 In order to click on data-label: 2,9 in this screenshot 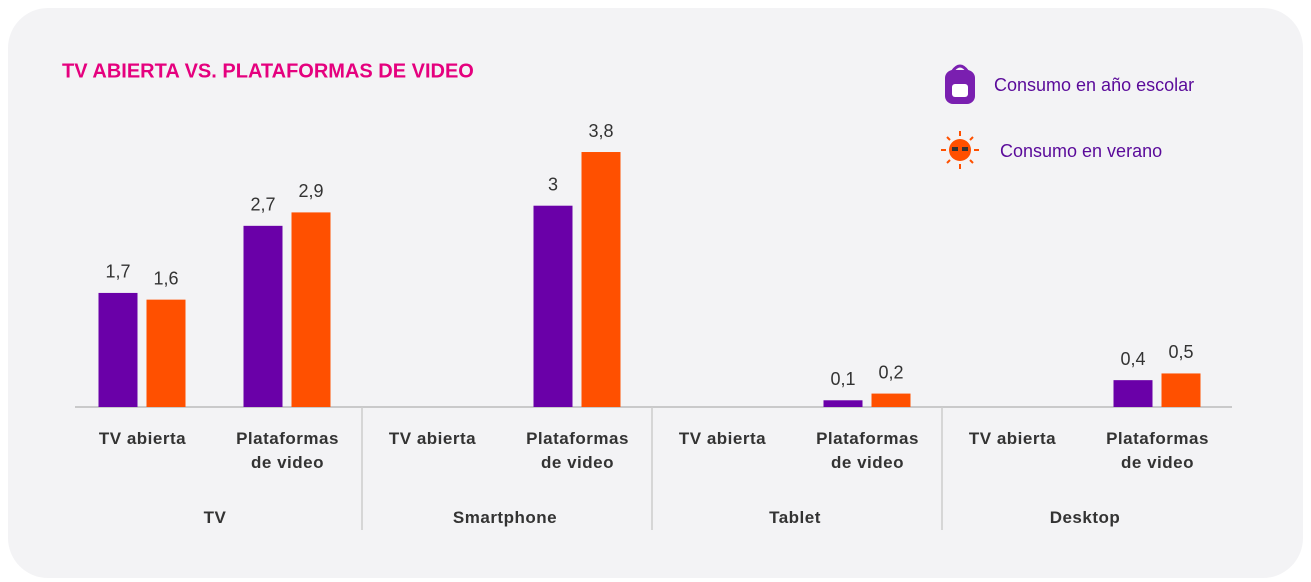, I will do `click(310, 191)`.